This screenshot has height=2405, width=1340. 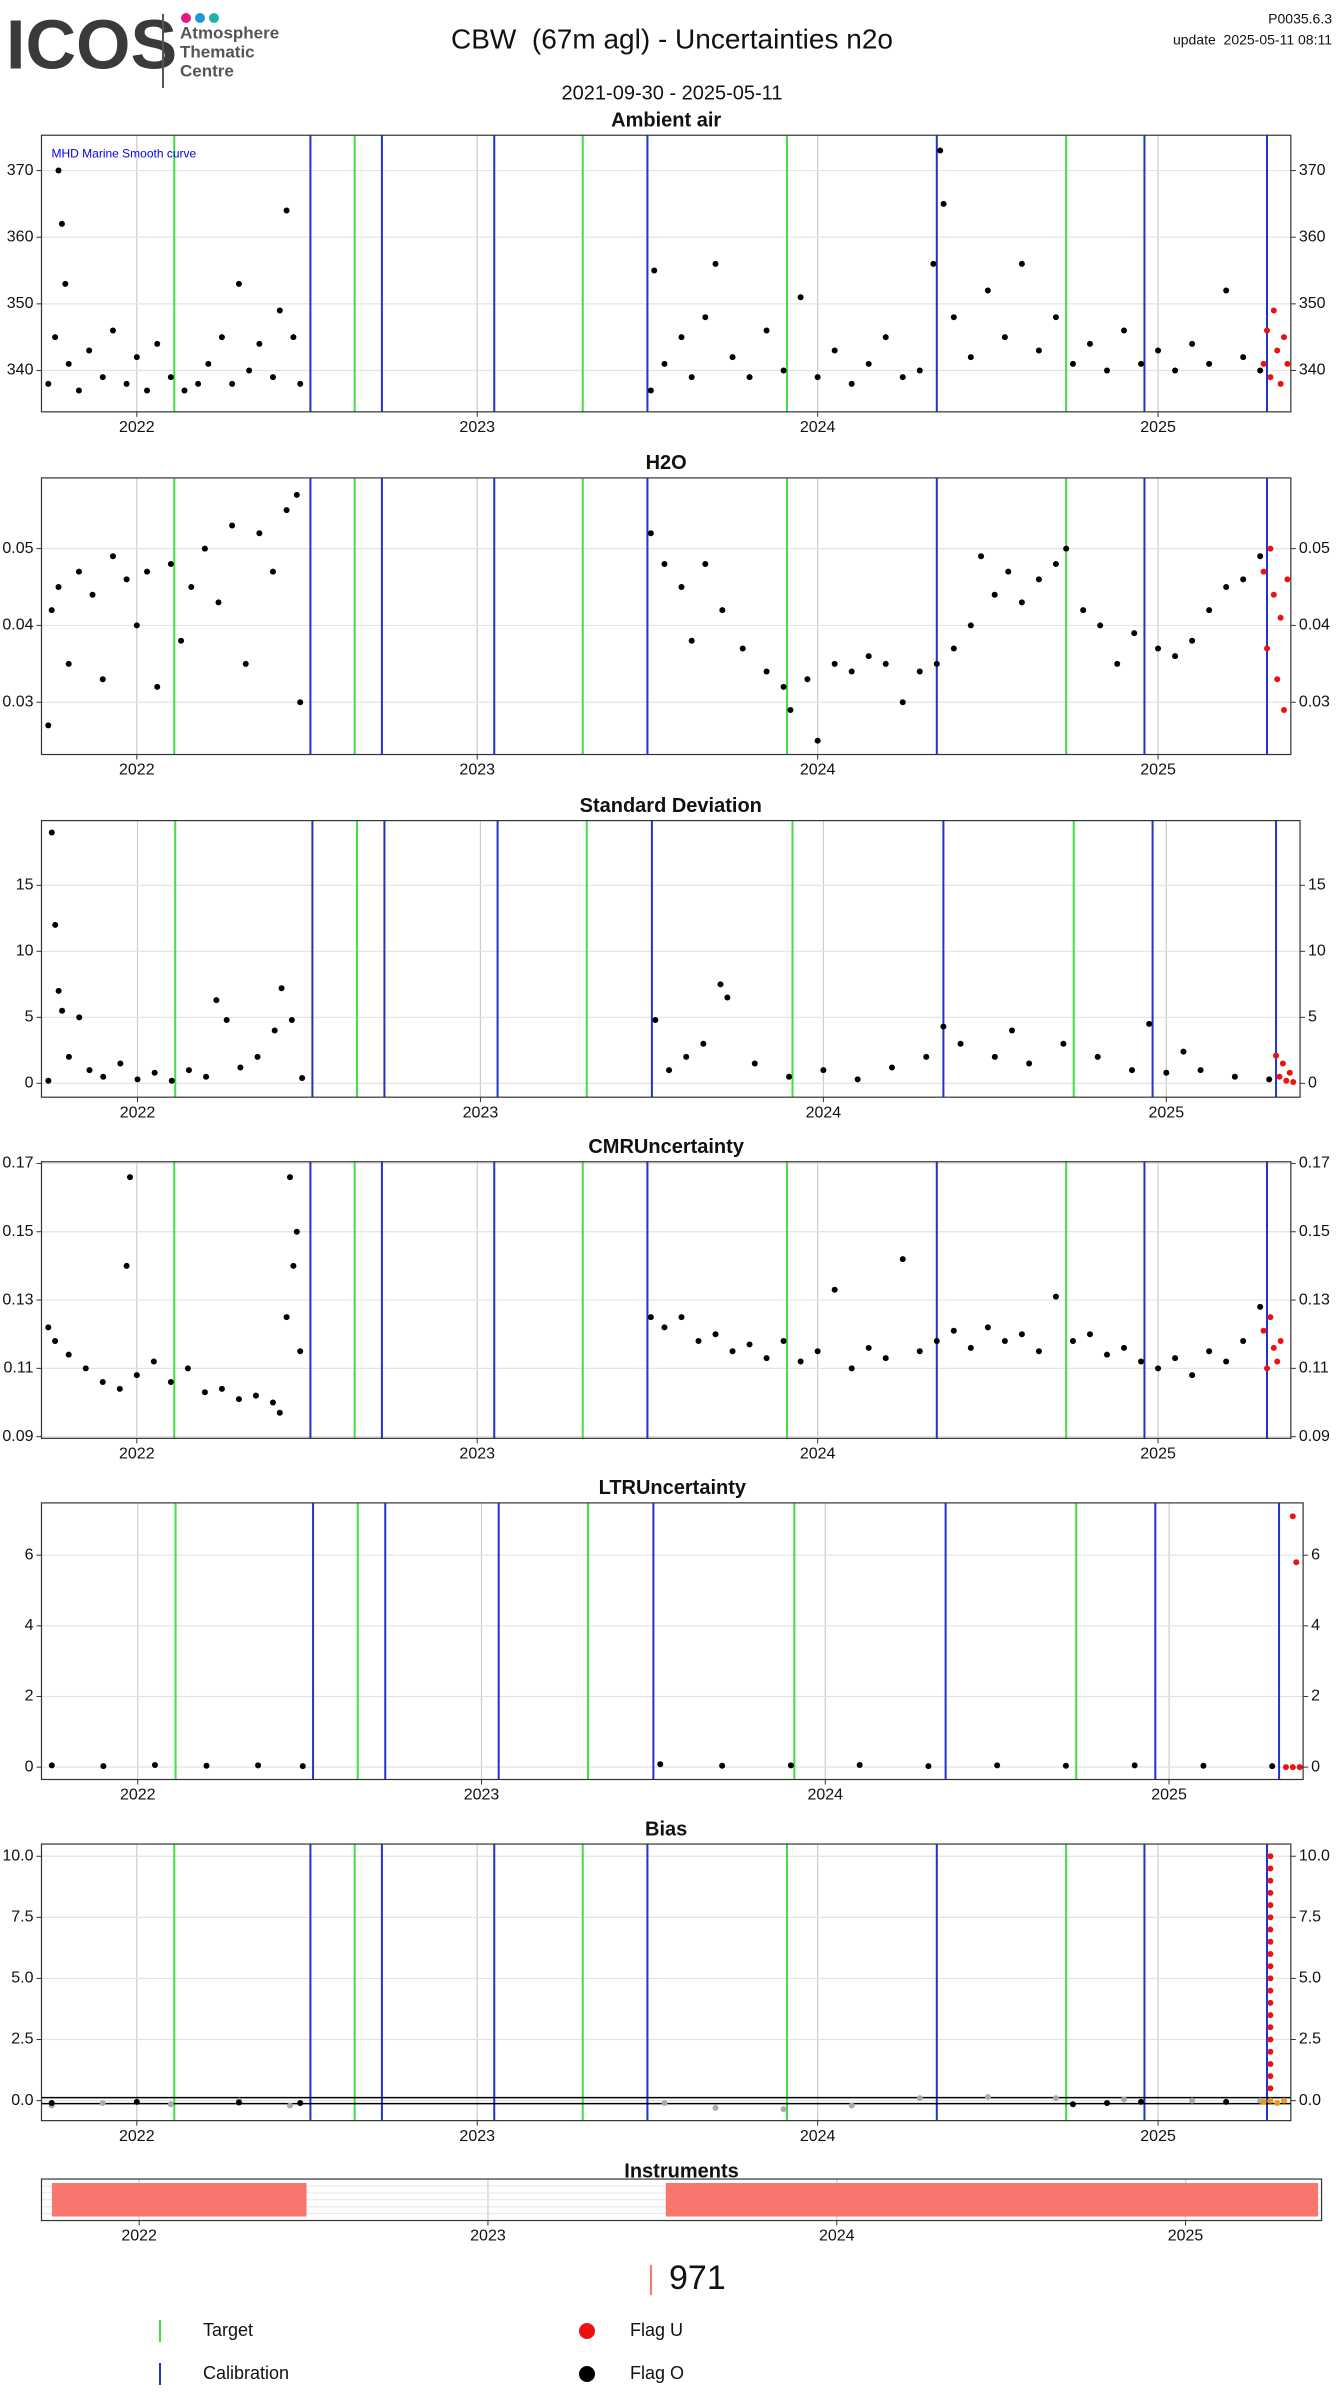 I want to click on y-tick-label: 5, so click(x=29, y=1017).